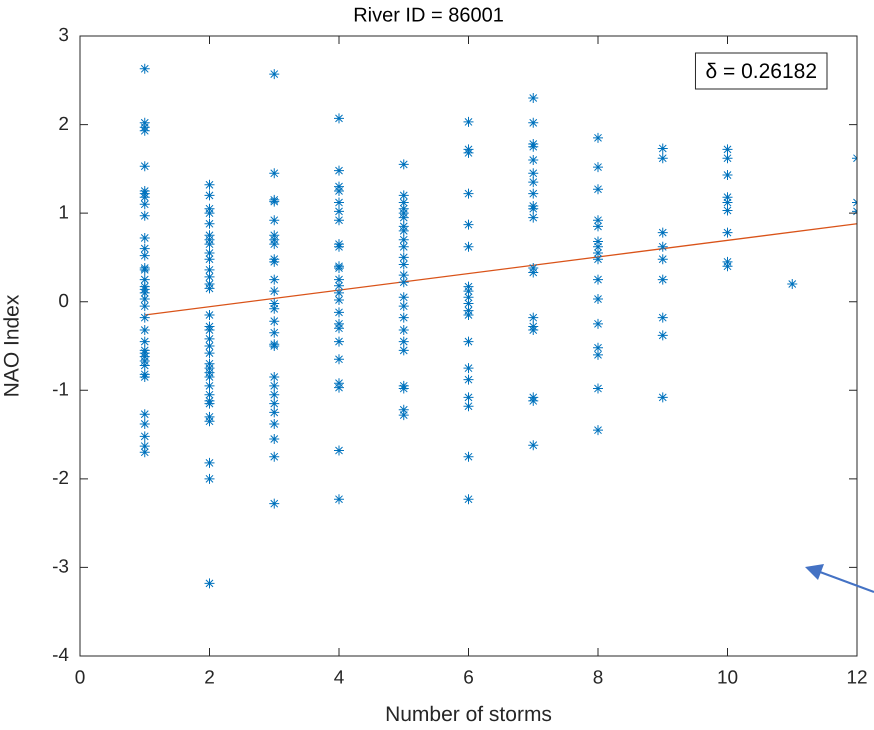 The height and width of the screenshot is (730, 874). What do you see at coordinates (63, 35) in the screenshot?
I see `y-tick-label: 3` at bounding box center [63, 35].